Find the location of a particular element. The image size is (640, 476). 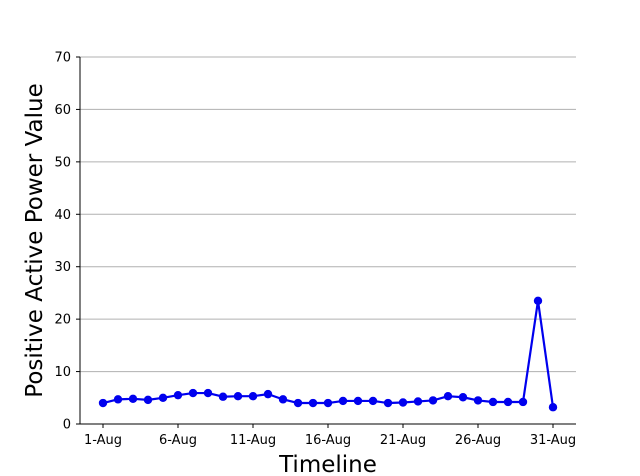

y-tick-label: 60 is located at coordinates (62, 110).